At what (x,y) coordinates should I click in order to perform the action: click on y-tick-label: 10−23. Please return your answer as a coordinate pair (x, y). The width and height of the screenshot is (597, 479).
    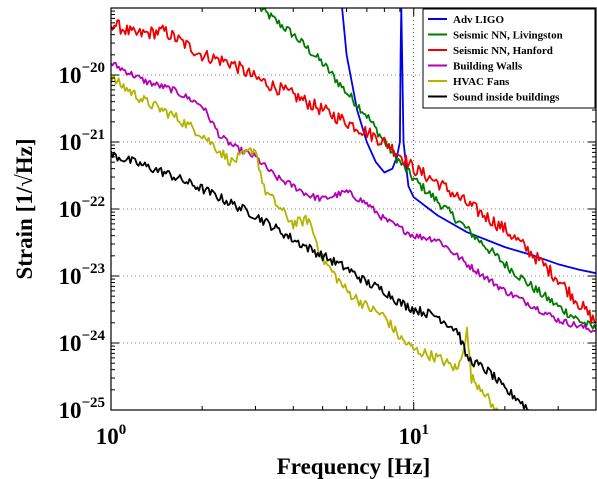
    Looking at the image, I should click on (81, 275).